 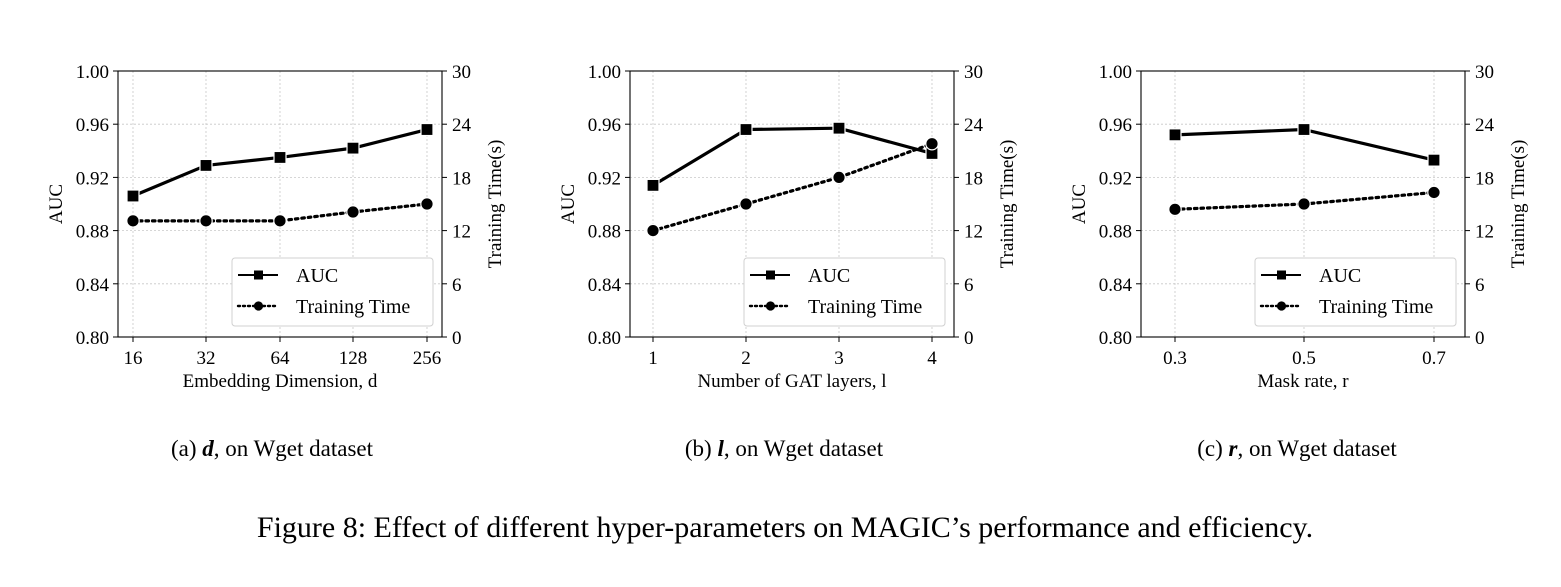 What do you see at coordinates (839, 358) in the screenshot?
I see `x-tick-label: 3` at bounding box center [839, 358].